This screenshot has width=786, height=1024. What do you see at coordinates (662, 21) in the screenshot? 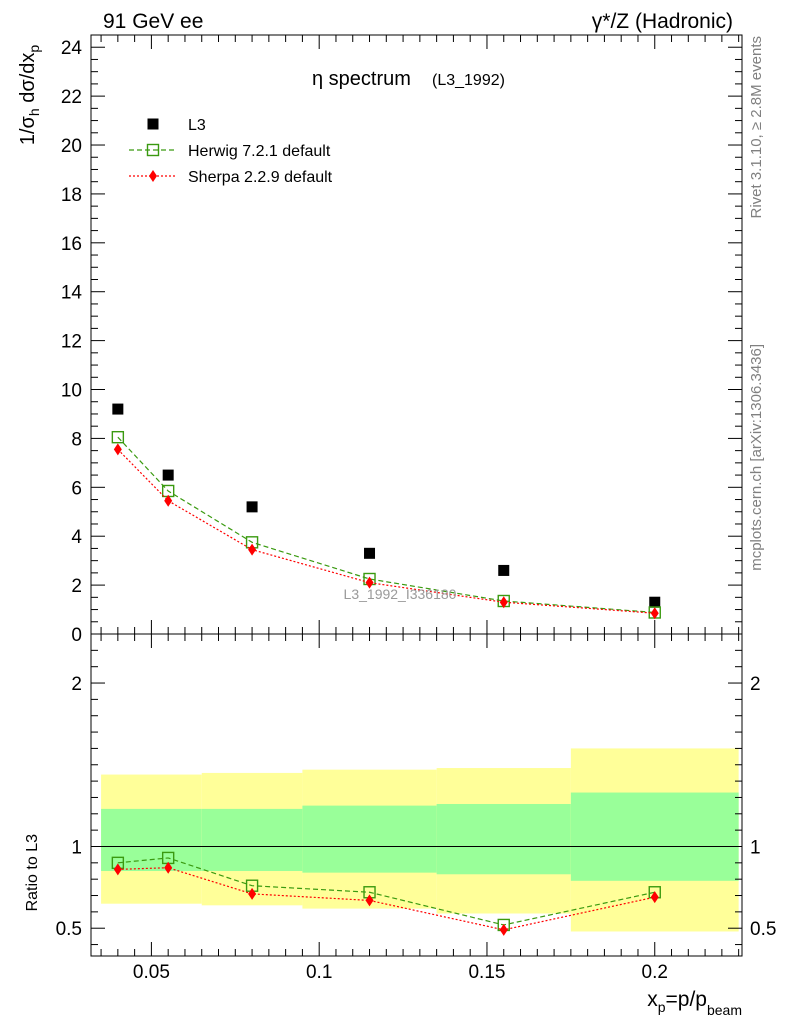
I see `header-right: γ*/Z (Hadronic)` at bounding box center [662, 21].